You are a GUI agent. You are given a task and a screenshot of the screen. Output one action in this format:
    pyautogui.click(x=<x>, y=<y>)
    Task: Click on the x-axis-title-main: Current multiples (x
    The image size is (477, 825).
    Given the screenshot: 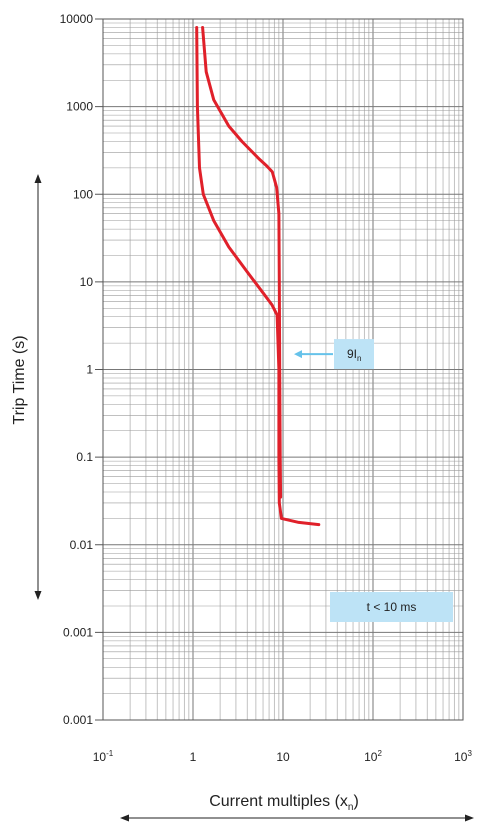 What is the action you would take?
    pyautogui.click(x=278, y=801)
    